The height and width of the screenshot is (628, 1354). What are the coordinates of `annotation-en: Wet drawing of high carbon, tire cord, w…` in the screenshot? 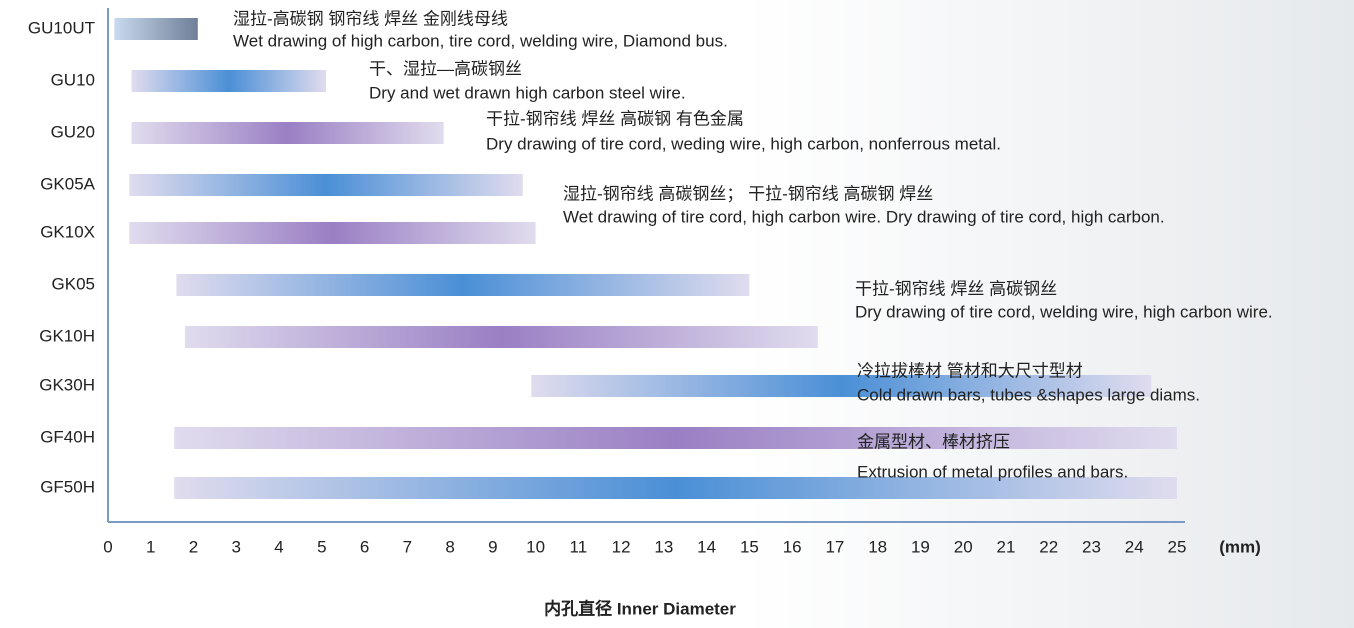 It's located at (480, 40).